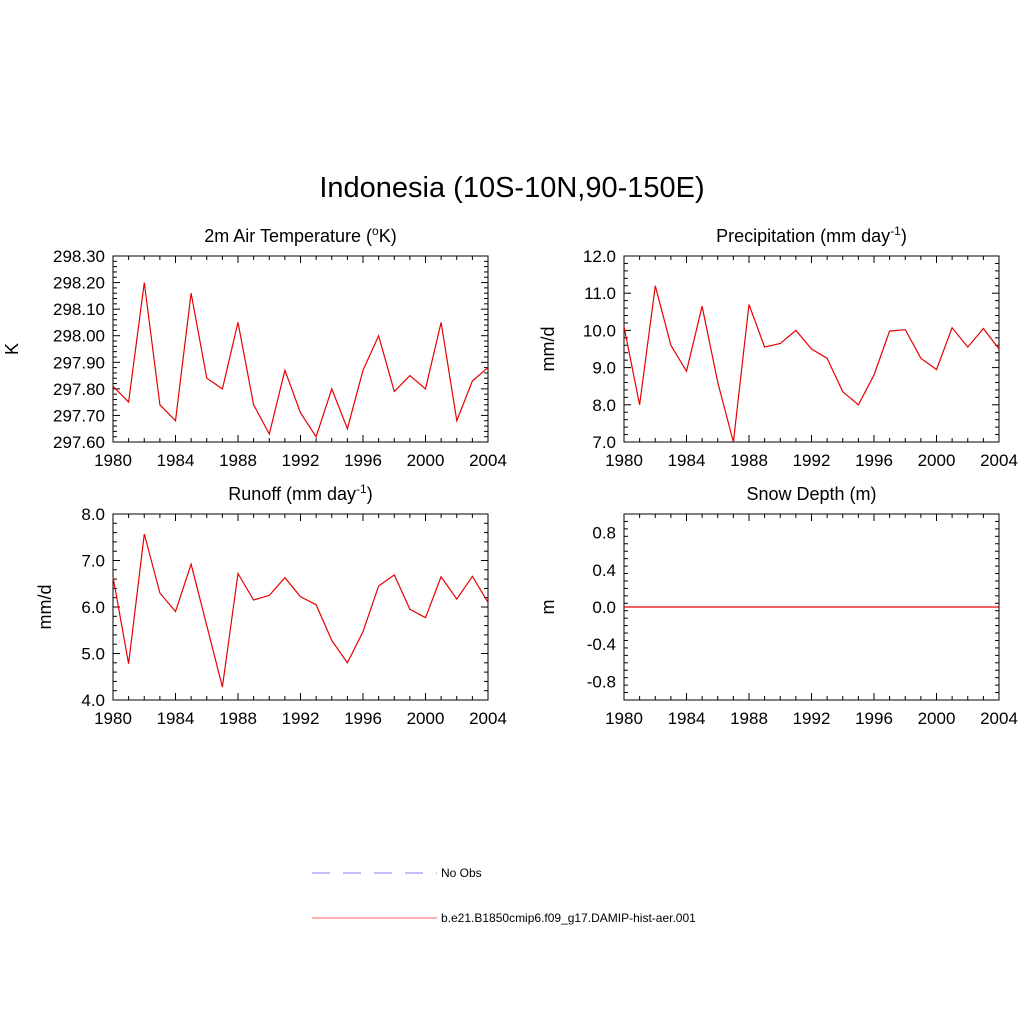  Describe the element at coordinates (461, 873) in the screenshot. I see `legend-label-no-obs: No Obs` at that location.